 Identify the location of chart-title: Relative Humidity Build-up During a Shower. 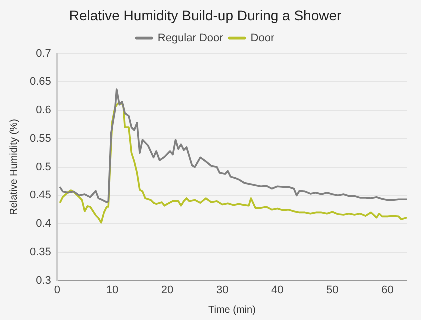
(205, 15).